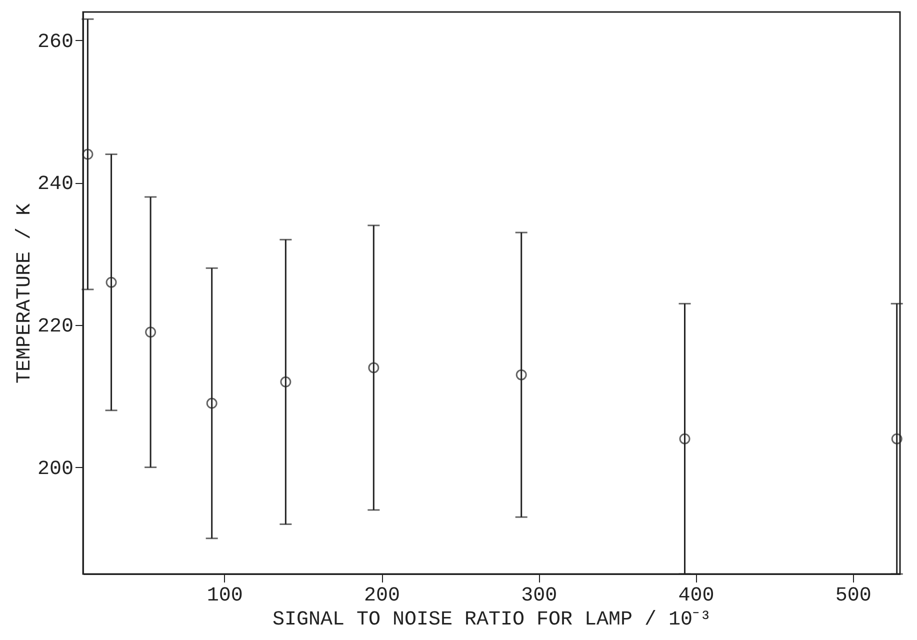 The height and width of the screenshot is (640, 917). I want to click on x-tick-label: 300, so click(539, 596).